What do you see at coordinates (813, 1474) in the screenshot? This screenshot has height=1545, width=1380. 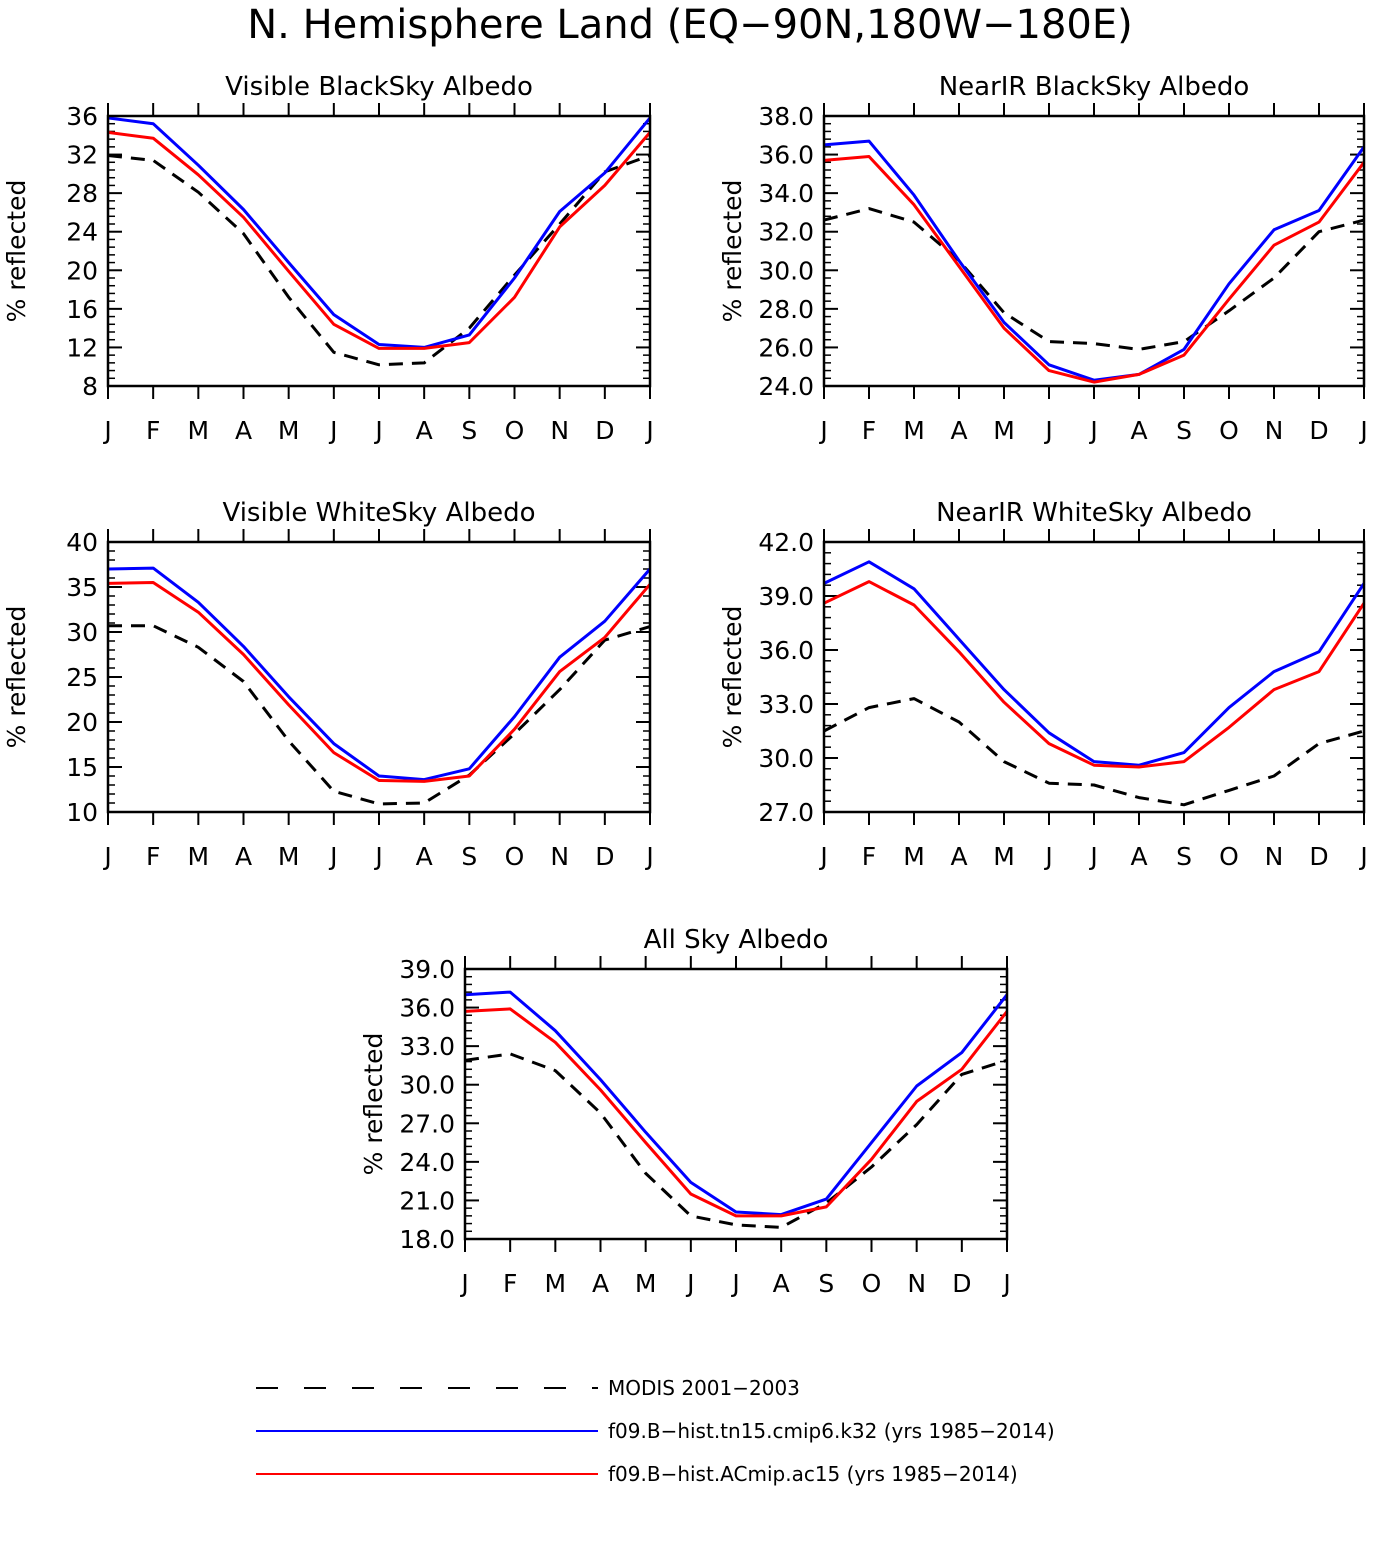 I see `legend-label: f09.B−hist.ACmip.ac15 (yrs 1985−2014)` at bounding box center [813, 1474].